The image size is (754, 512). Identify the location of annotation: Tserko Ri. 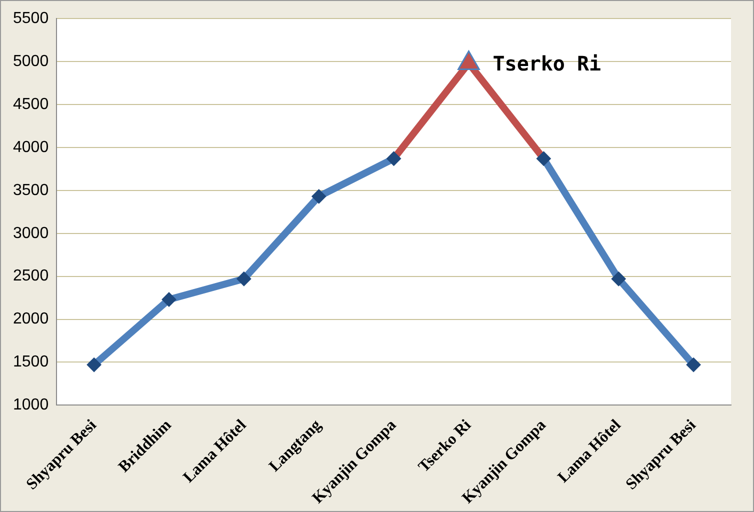
(547, 63).